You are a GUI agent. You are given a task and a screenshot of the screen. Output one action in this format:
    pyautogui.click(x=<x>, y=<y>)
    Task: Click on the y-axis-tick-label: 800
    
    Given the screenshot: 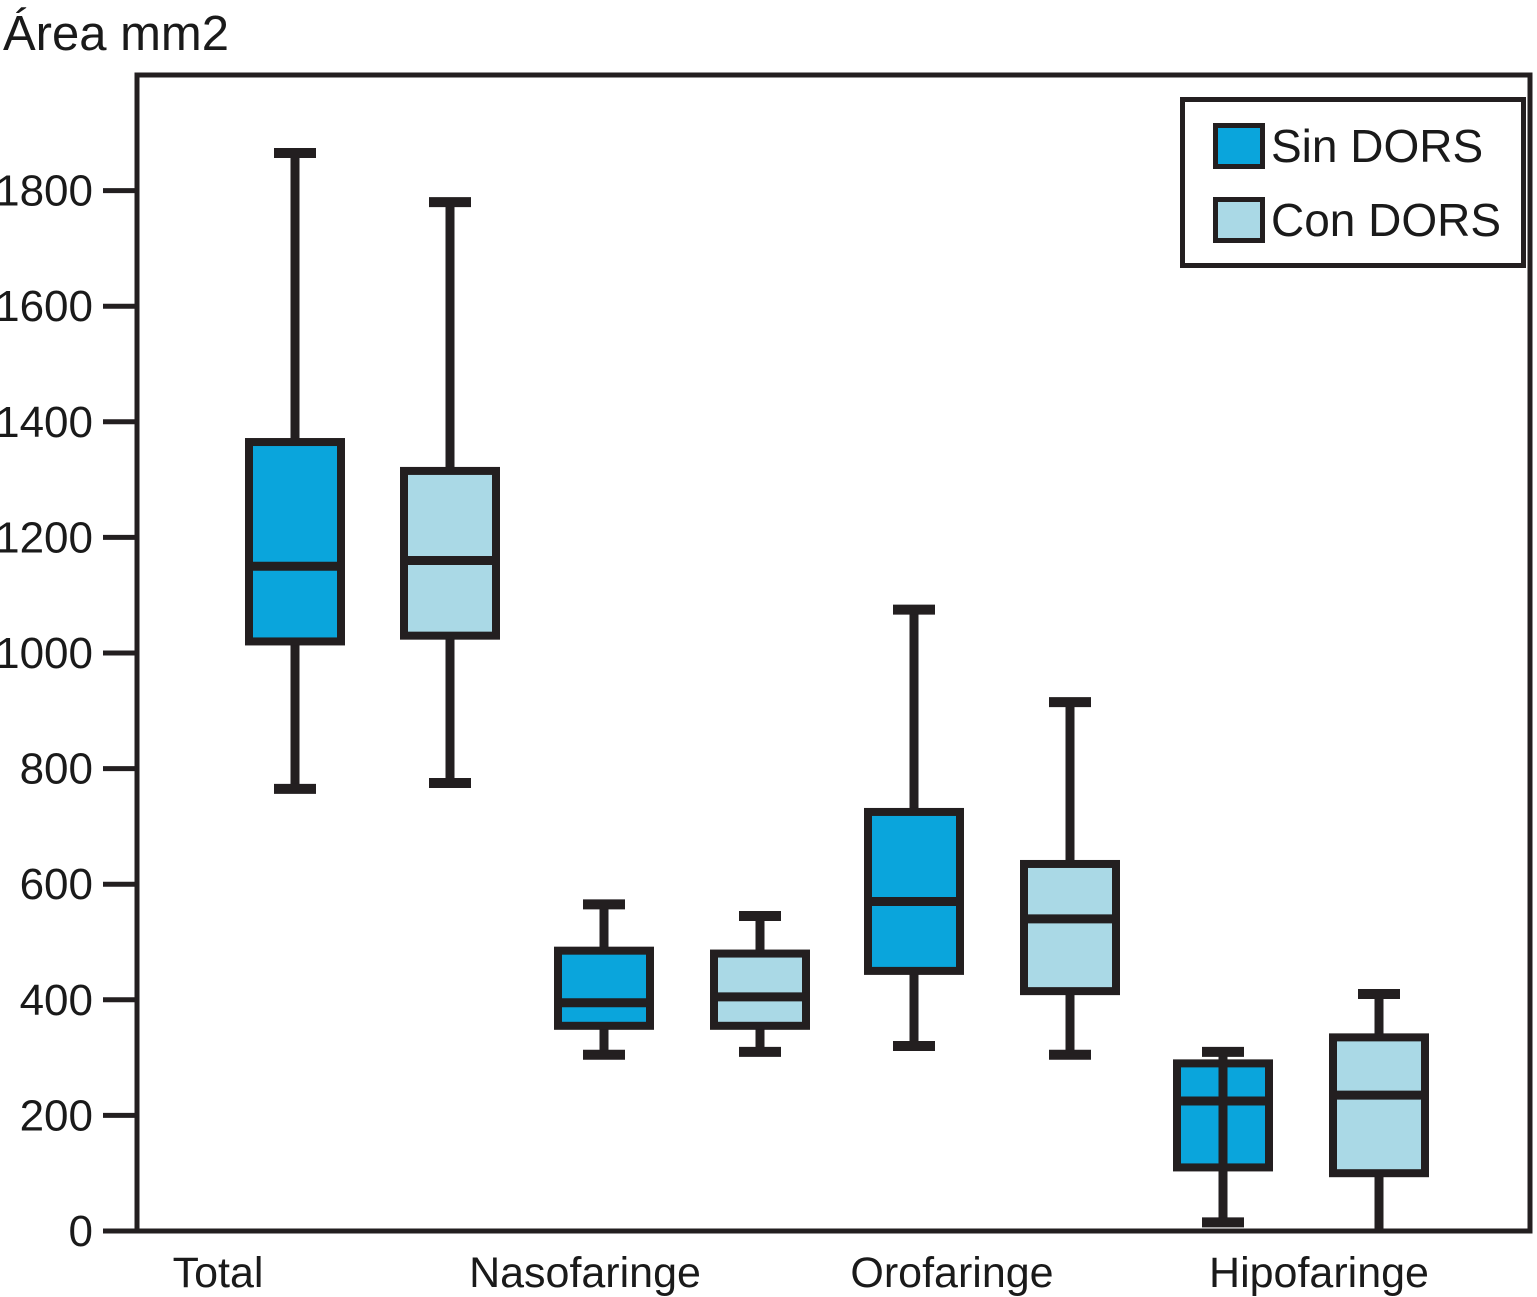 What is the action you would take?
    pyautogui.click(x=56, y=769)
    